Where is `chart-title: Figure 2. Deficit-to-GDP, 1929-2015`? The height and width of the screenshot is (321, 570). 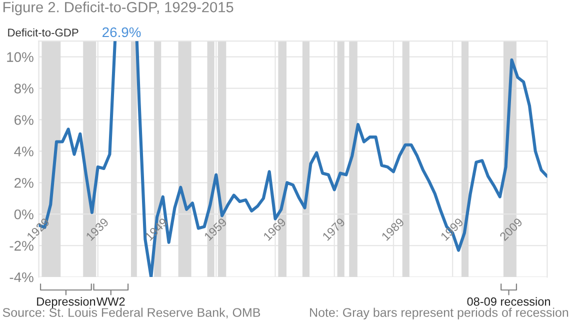
chart-title: Figure 2. Deficit-to-GDP, 1929-2015 is located at coordinates (118, 9).